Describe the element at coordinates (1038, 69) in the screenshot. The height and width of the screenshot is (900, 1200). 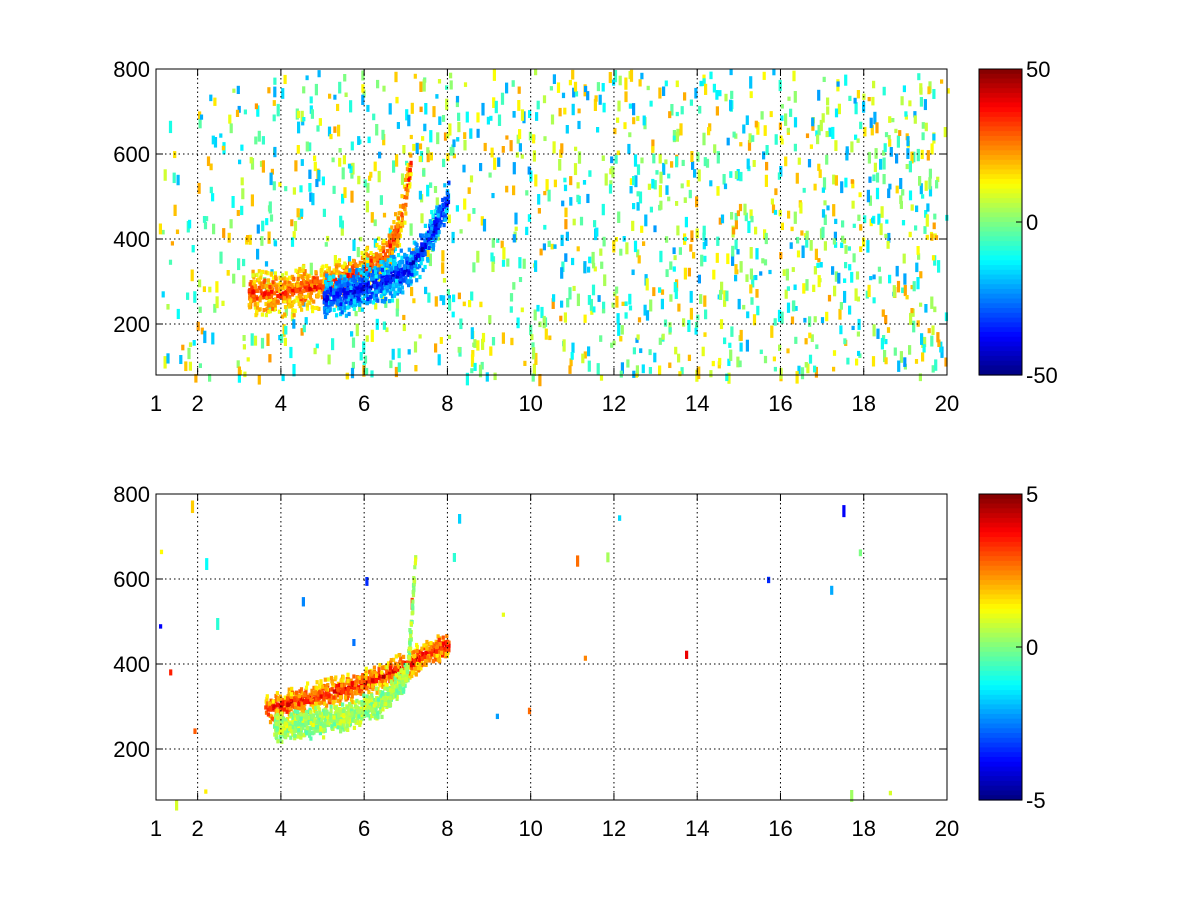
I see `colorbar-tick-label: 50` at that location.